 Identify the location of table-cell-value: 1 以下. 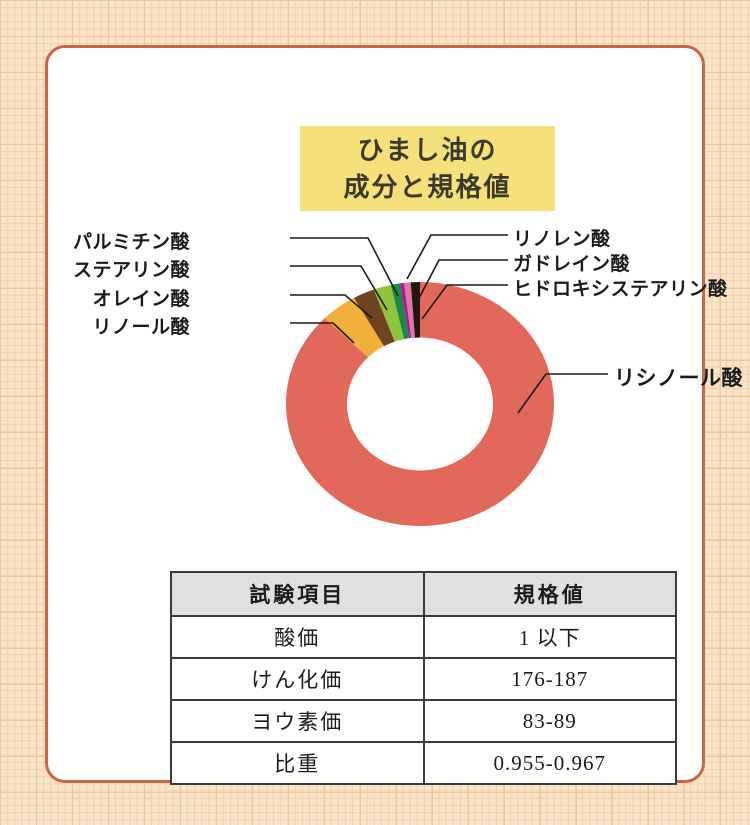
(549, 637).